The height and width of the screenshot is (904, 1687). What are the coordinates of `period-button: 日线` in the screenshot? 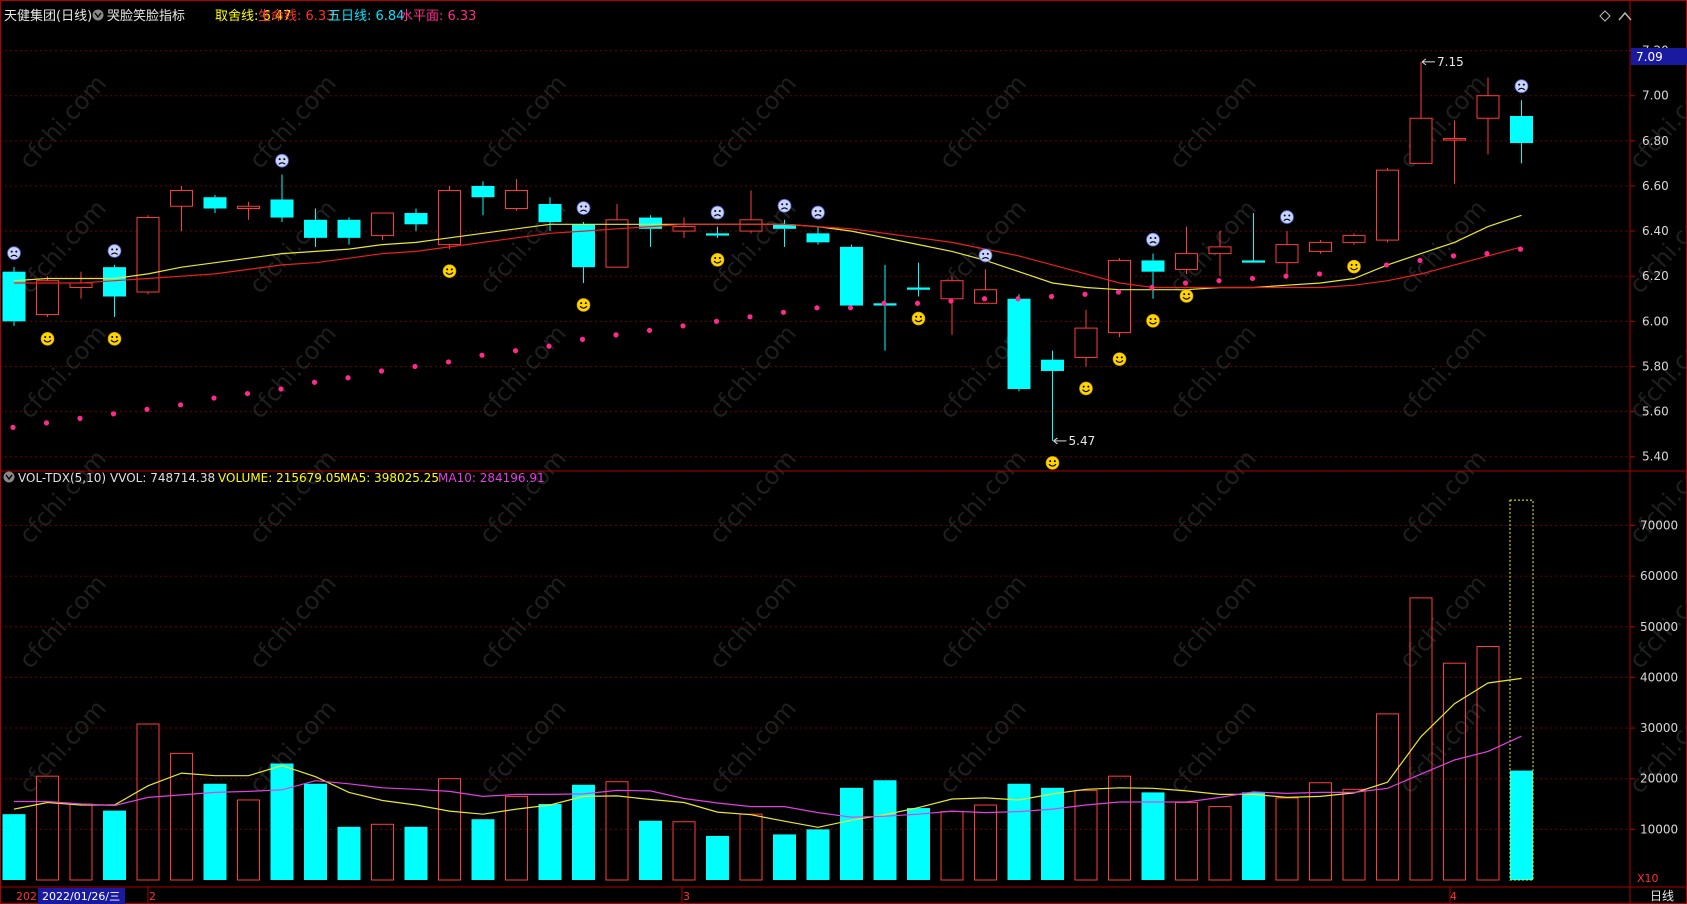 It's located at (1662, 896).